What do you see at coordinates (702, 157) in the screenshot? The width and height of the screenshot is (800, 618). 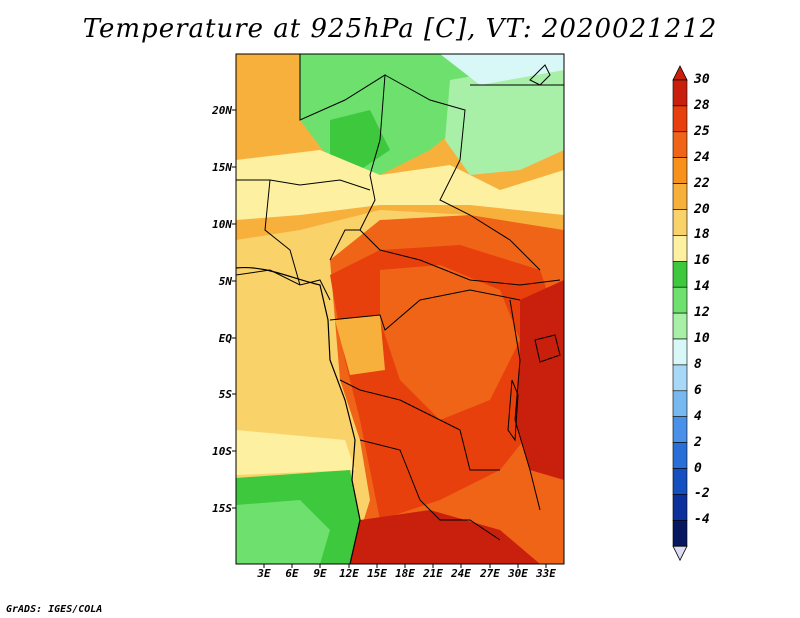 I see `colorbar-label: 24` at bounding box center [702, 157].